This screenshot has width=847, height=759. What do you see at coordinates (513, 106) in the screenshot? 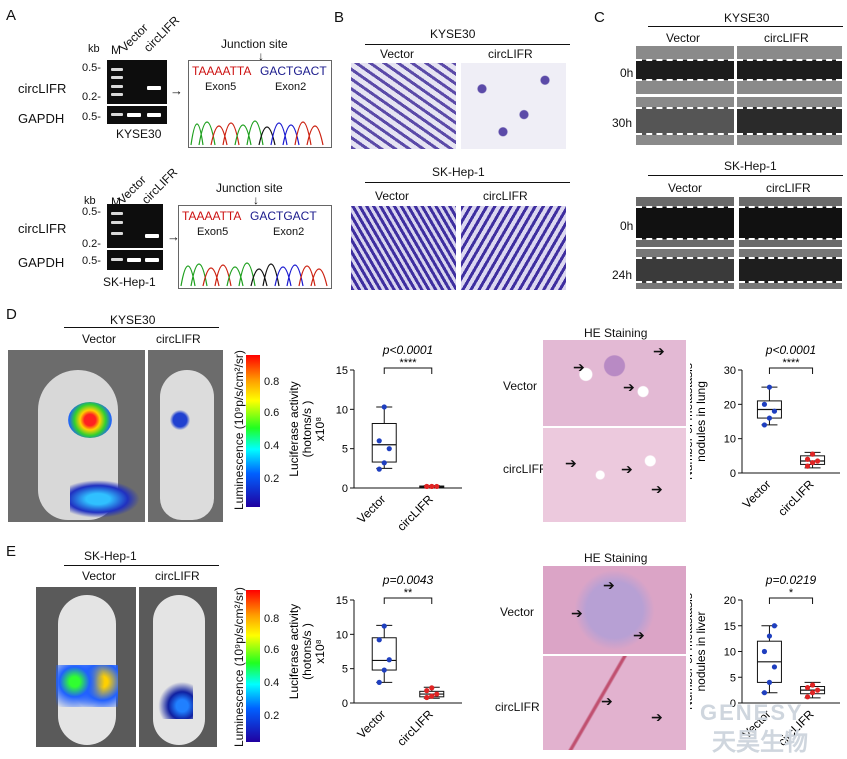
I see `transwell-image` at bounding box center [513, 106].